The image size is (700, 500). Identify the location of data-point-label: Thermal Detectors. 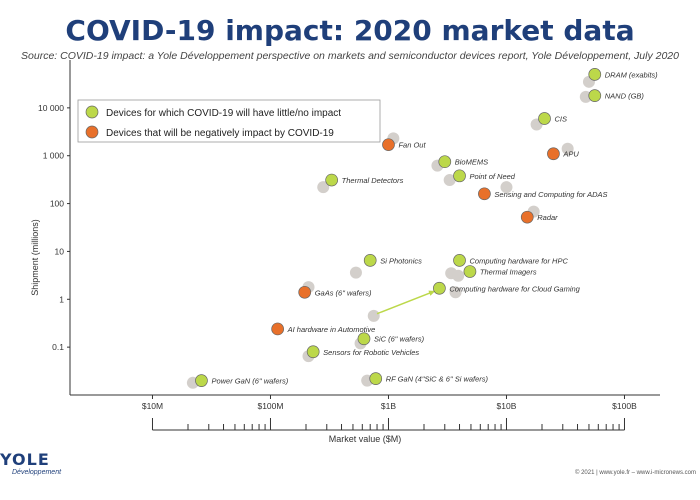
(373, 180).